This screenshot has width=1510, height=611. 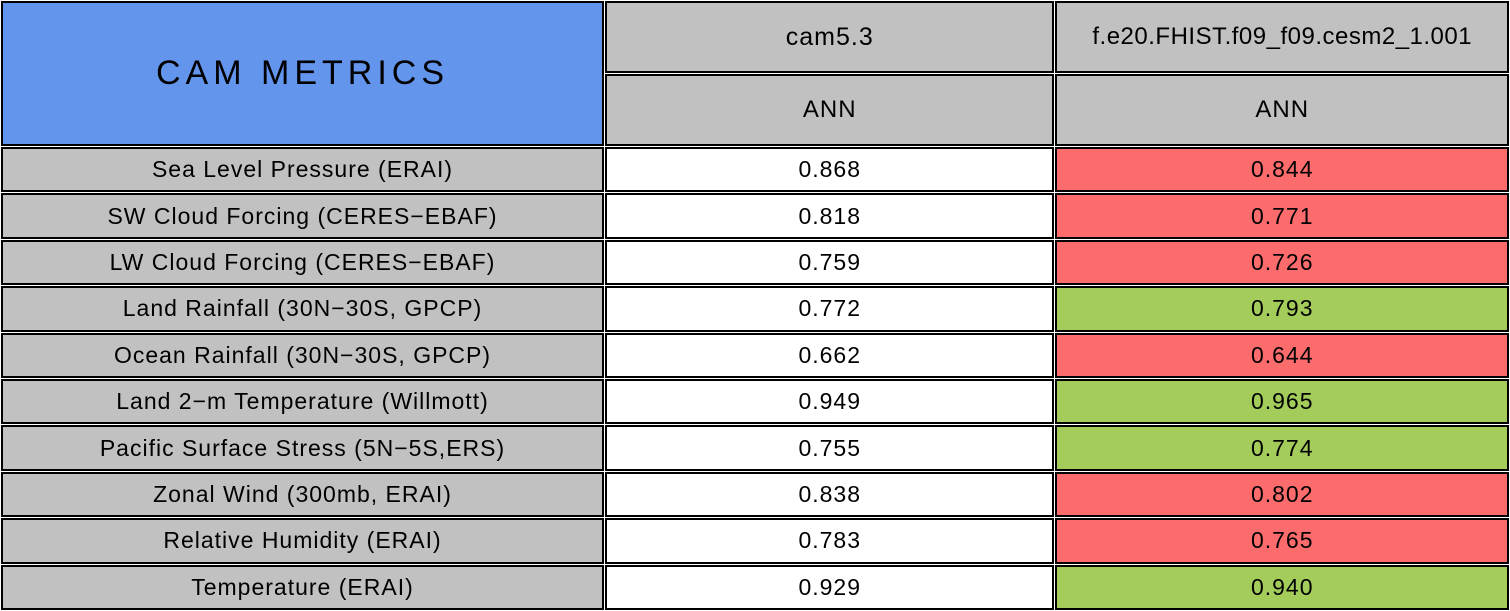 I want to click on metric-row: Relative Humidity (ERAI) 0.783 0.765, so click(x=755, y=541).